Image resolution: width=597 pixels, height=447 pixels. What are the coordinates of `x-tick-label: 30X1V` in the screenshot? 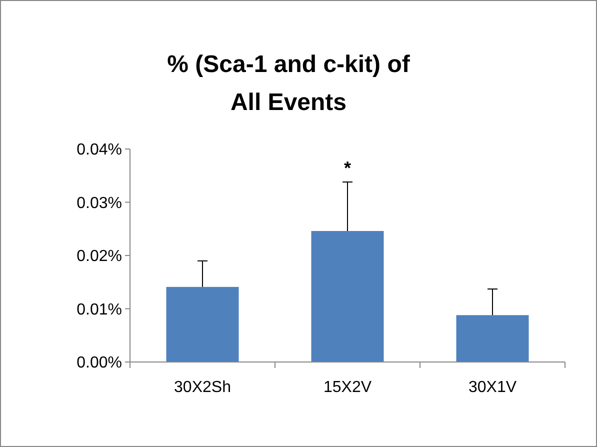 It's located at (492, 387).